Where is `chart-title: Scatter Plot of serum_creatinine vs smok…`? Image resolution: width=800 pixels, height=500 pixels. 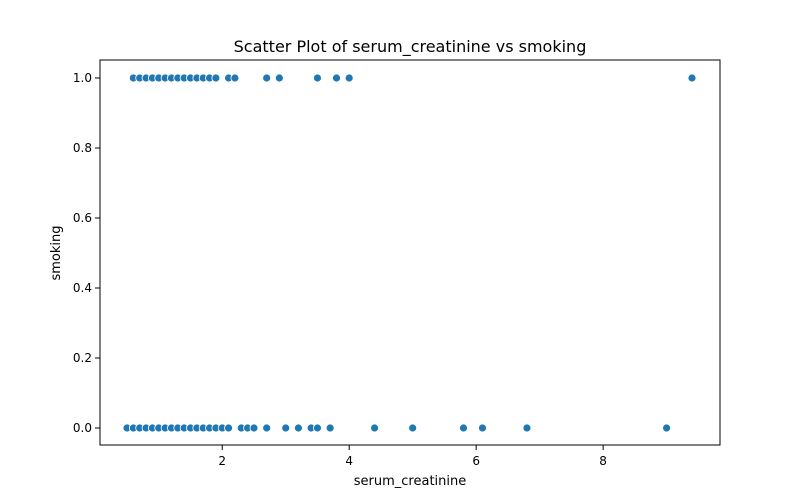 chart-title: Scatter Plot of serum_creatinine vs smok… is located at coordinates (410, 47).